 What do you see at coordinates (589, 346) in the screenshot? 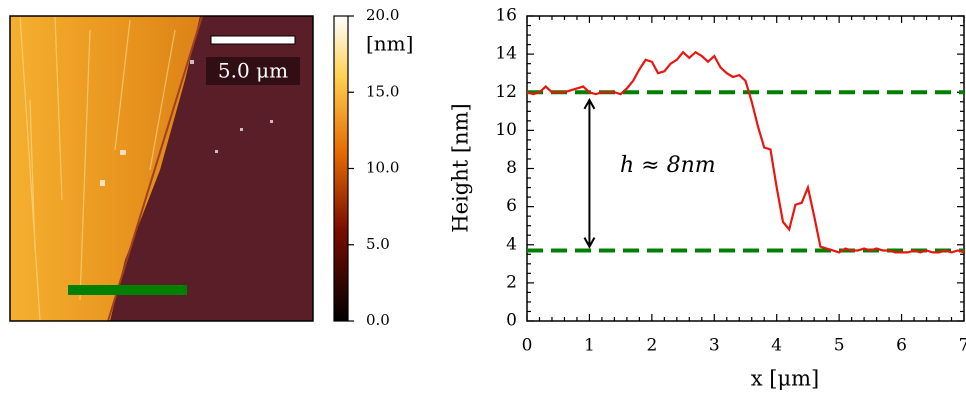
I see `x-tick-label: 1` at bounding box center [589, 346].